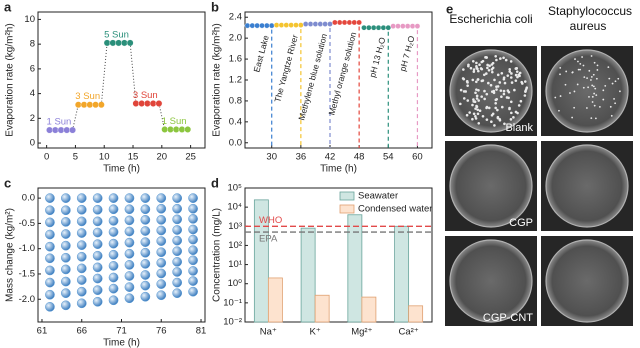 The width and height of the screenshot is (640, 348). Describe the element at coordinates (359, 157) in the screenshot. I see `x-tick-label: 48` at that location.